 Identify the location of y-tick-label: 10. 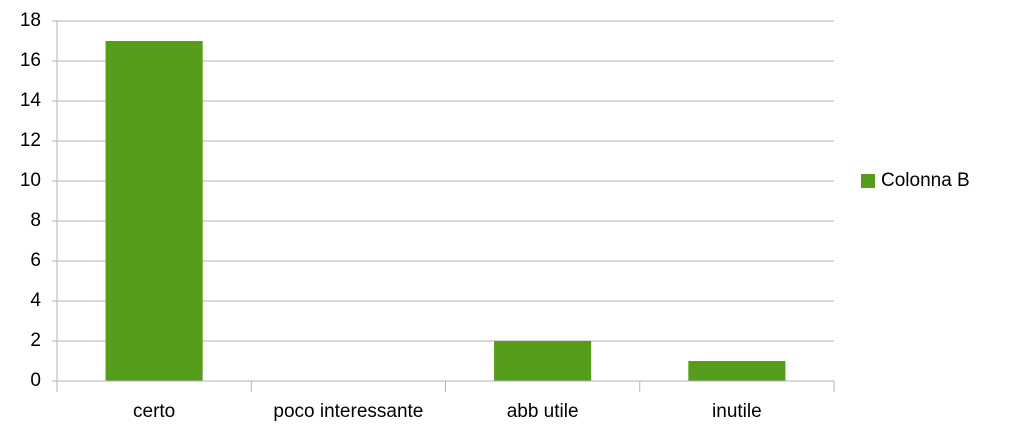
(30, 180).